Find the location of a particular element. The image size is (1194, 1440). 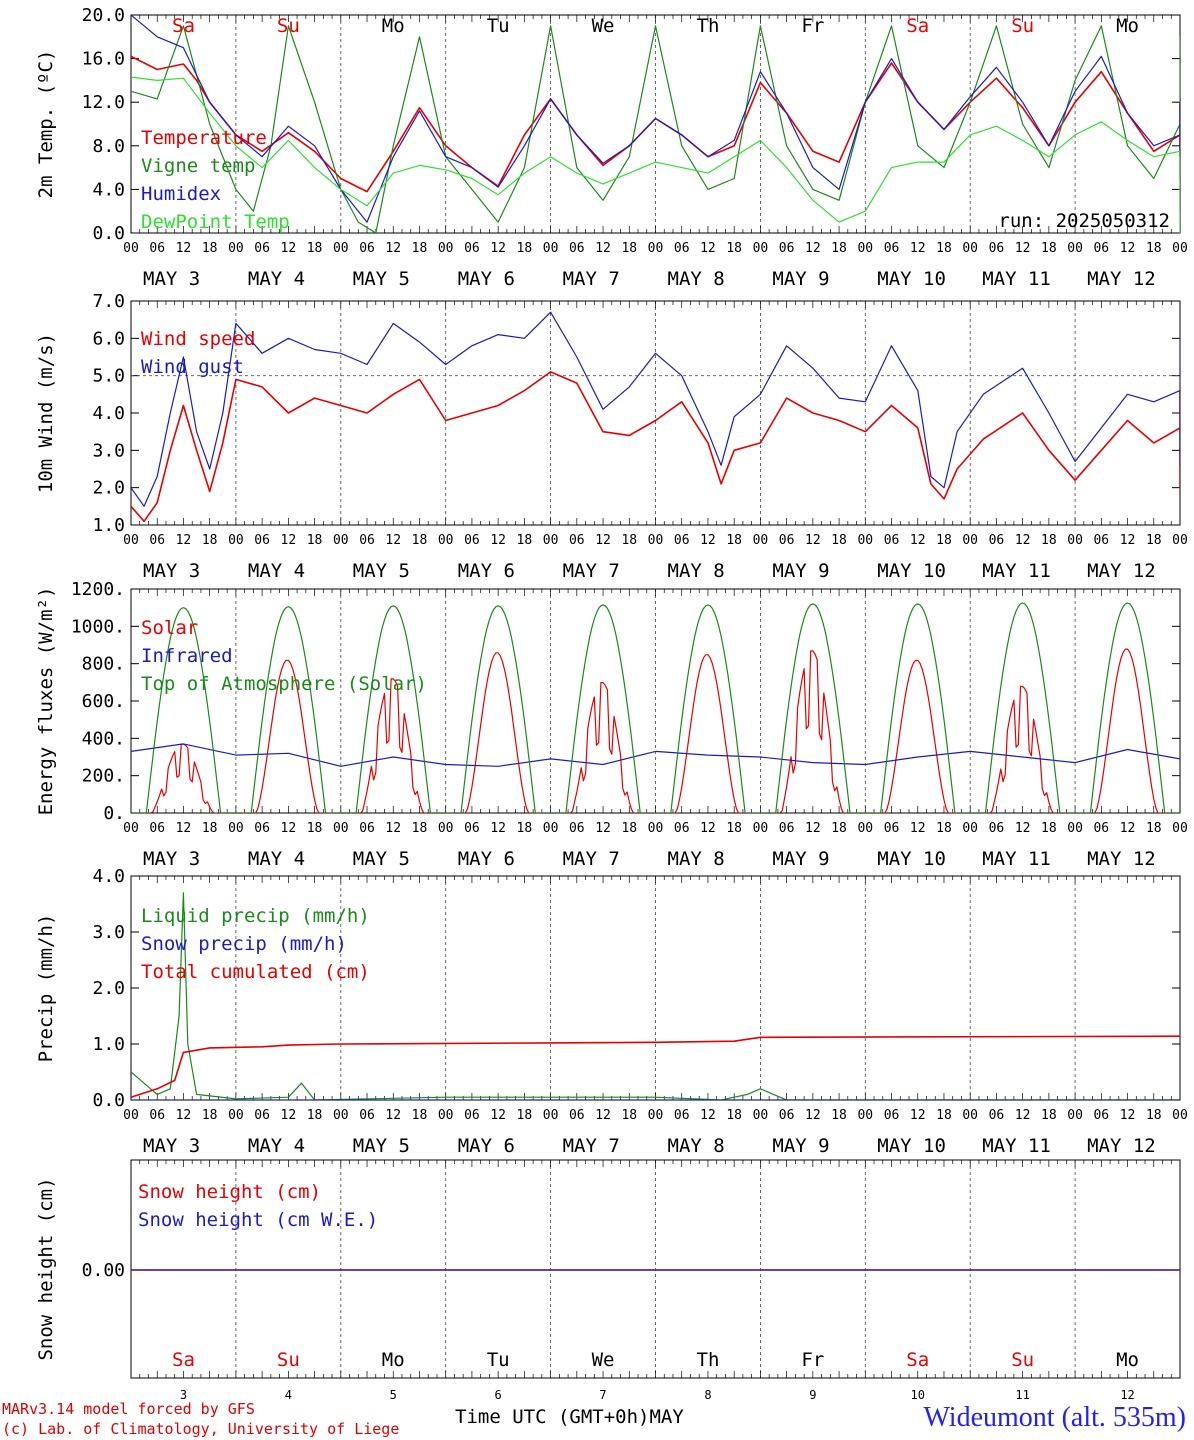

panel-1-date-label: MAY 6 is located at coordinates (486, 279).